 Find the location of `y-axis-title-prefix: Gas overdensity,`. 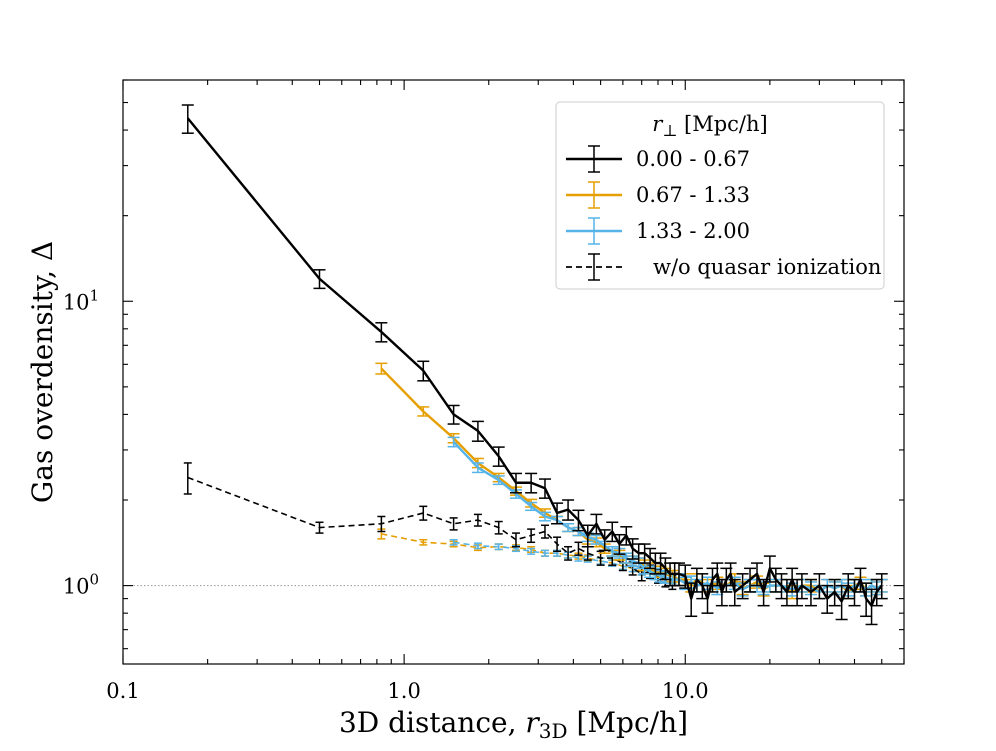

y-axis-title-prefix: Gas overdensity, is located at coordinates (42, 382).